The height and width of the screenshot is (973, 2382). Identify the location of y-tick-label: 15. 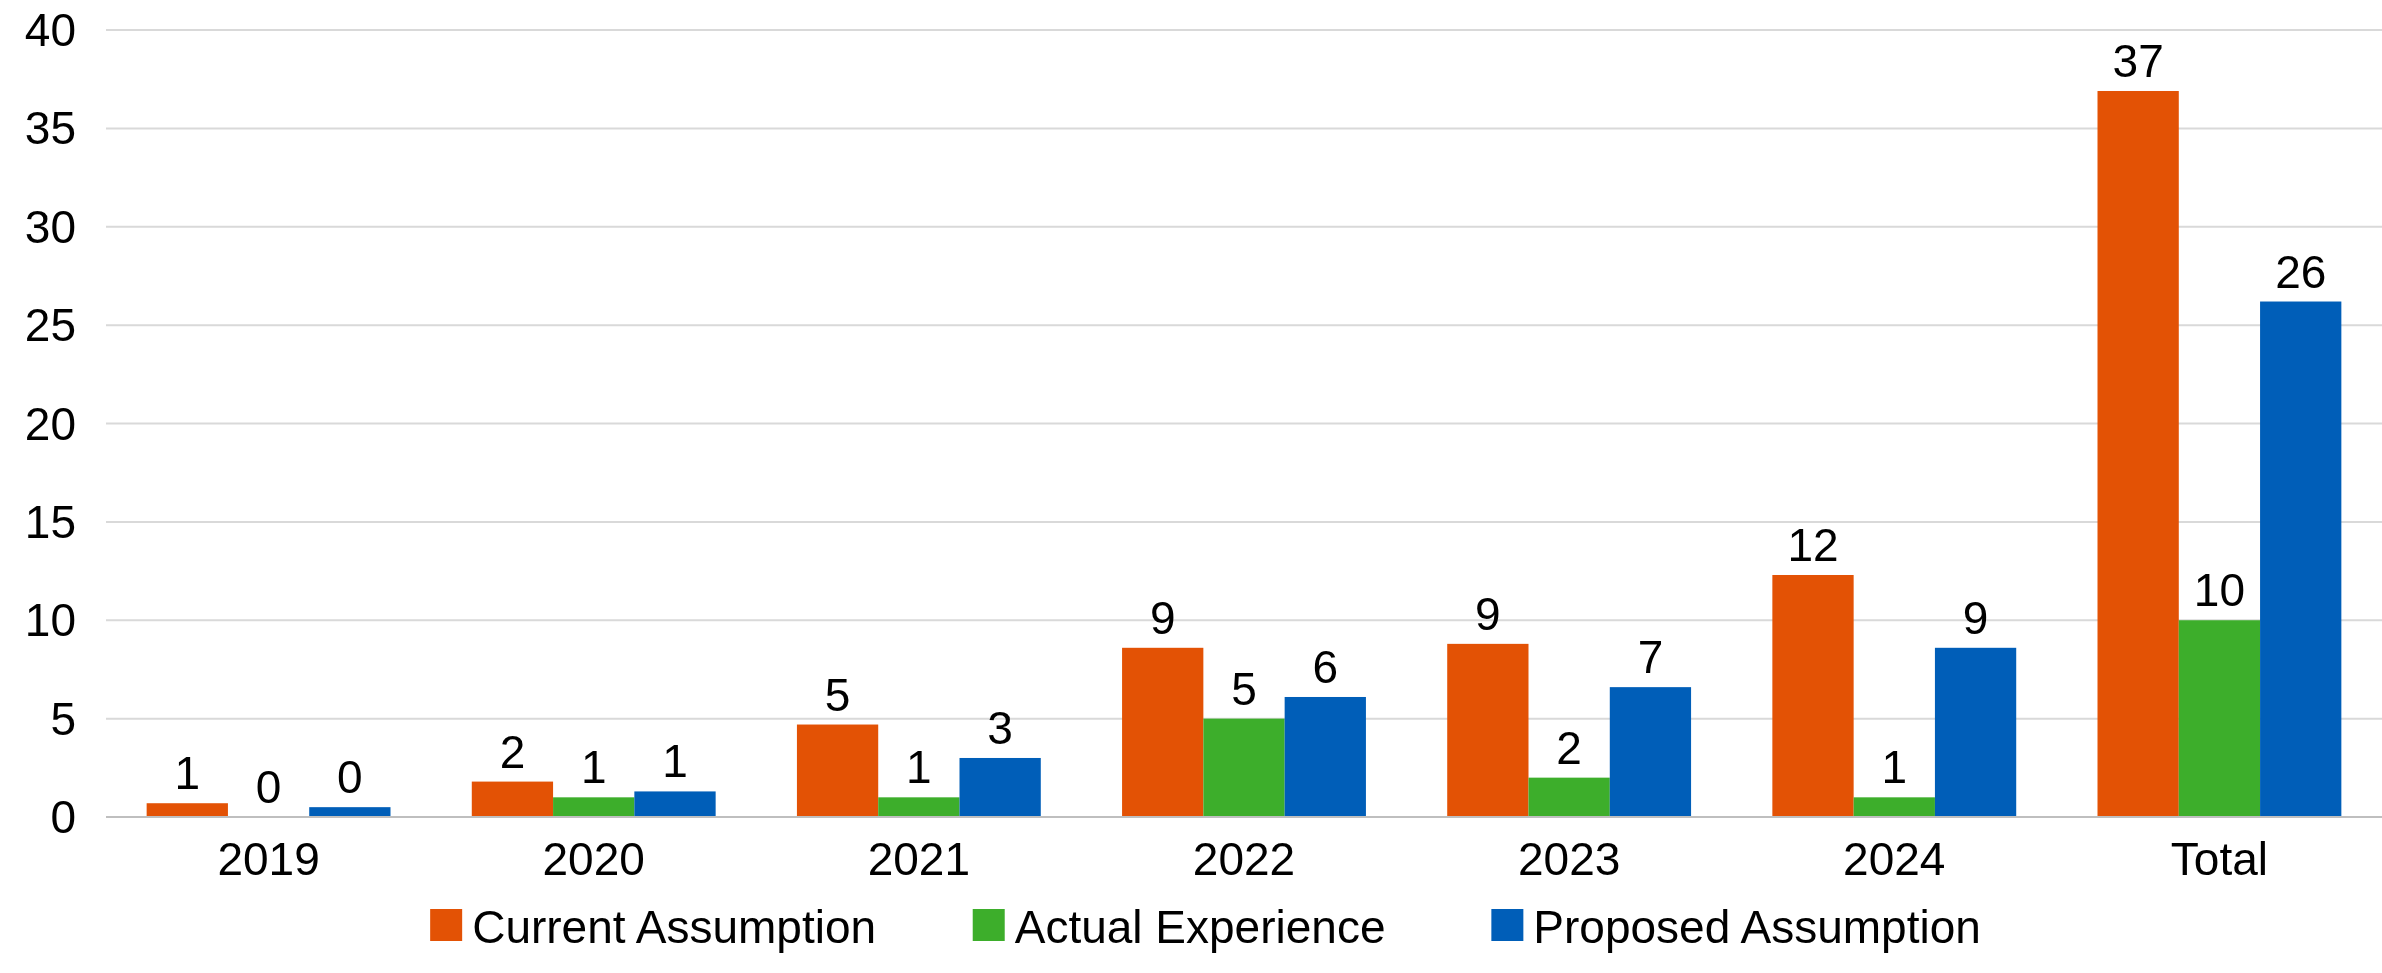
(50, 521).